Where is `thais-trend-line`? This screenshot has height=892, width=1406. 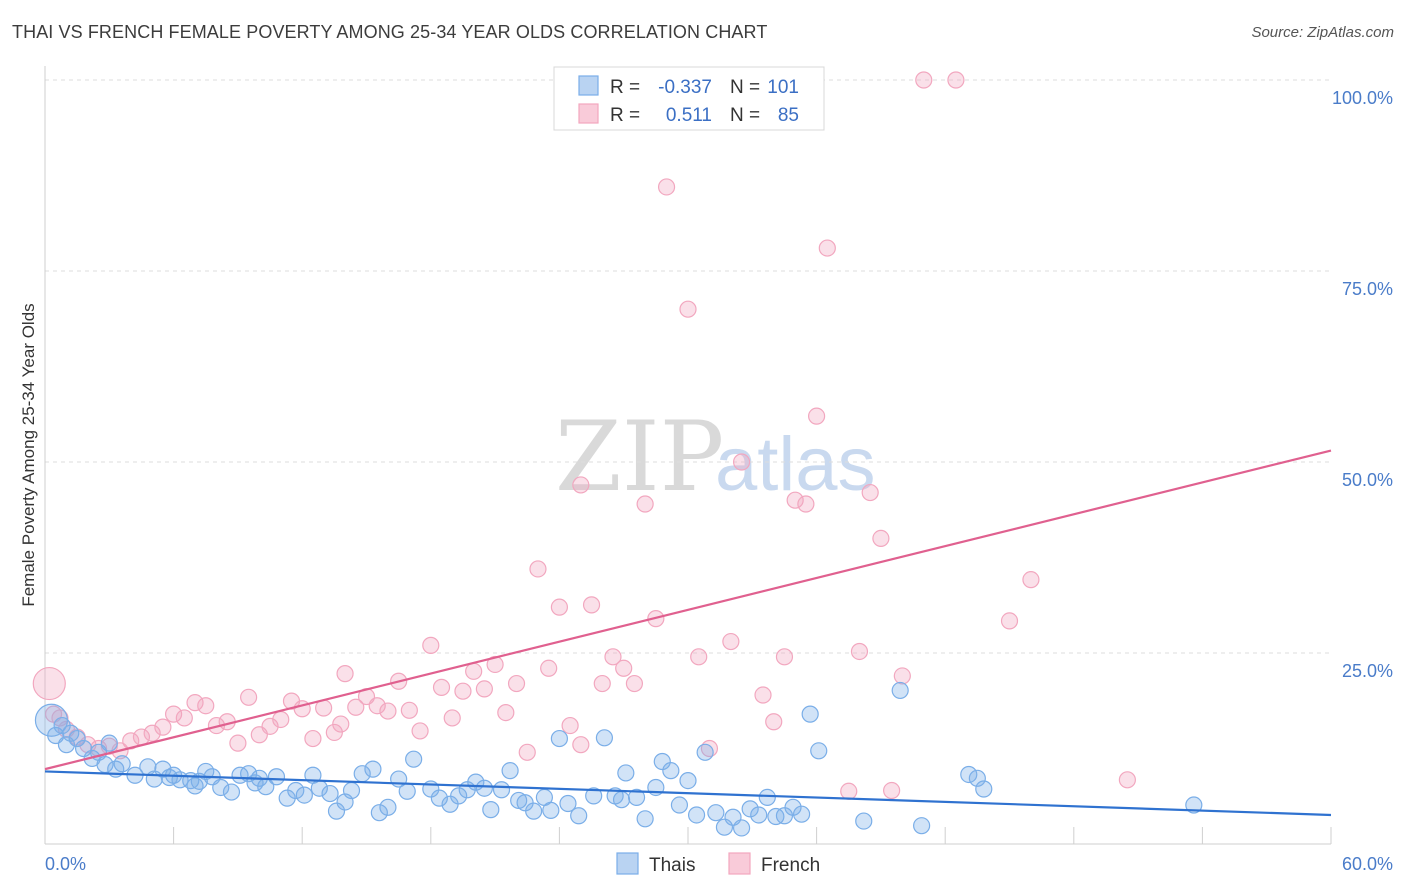 thais-trend-line is located at coordinates (688, 793).